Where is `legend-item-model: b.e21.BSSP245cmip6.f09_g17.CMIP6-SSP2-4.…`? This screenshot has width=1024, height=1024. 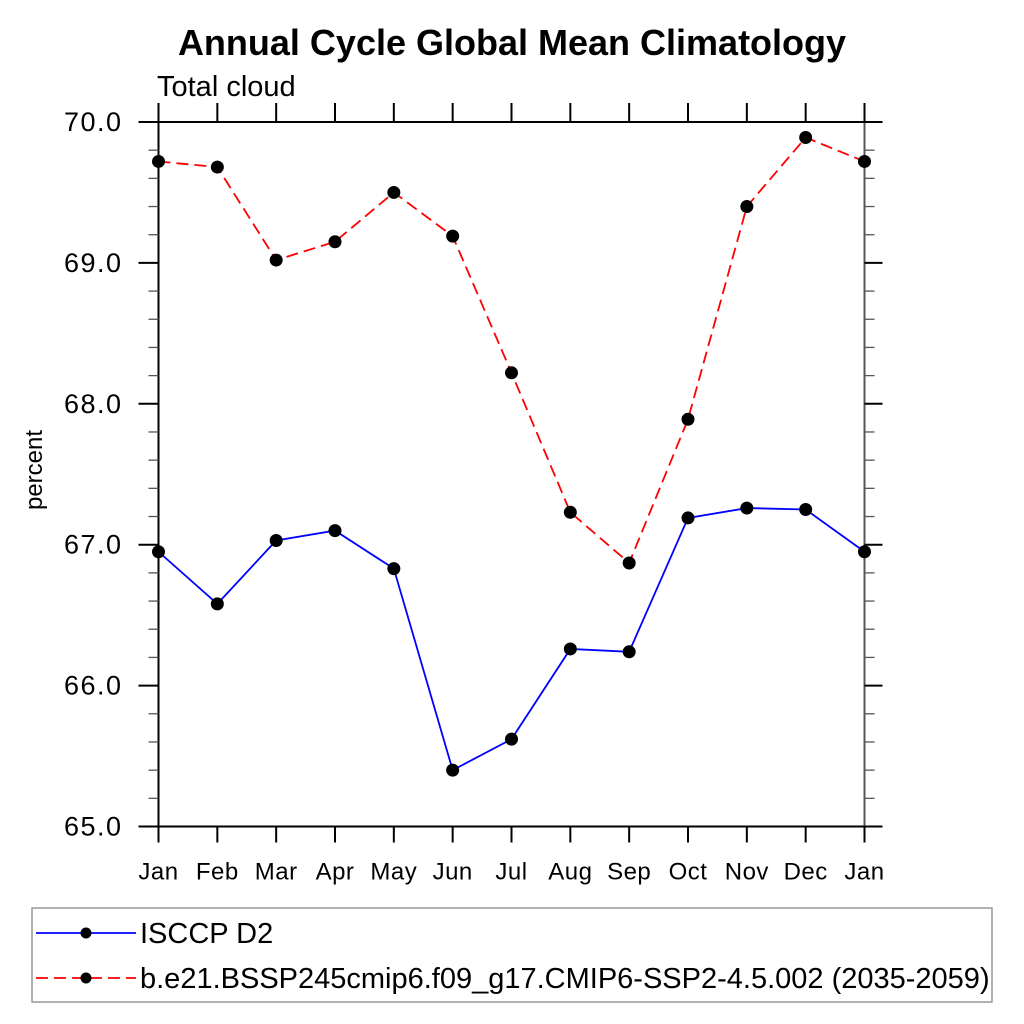 legend-item-model: b.e21.BSSP245cmip6.f09_g17.CMIP6-SSP2-4.… is located at coordinates (513, 979).